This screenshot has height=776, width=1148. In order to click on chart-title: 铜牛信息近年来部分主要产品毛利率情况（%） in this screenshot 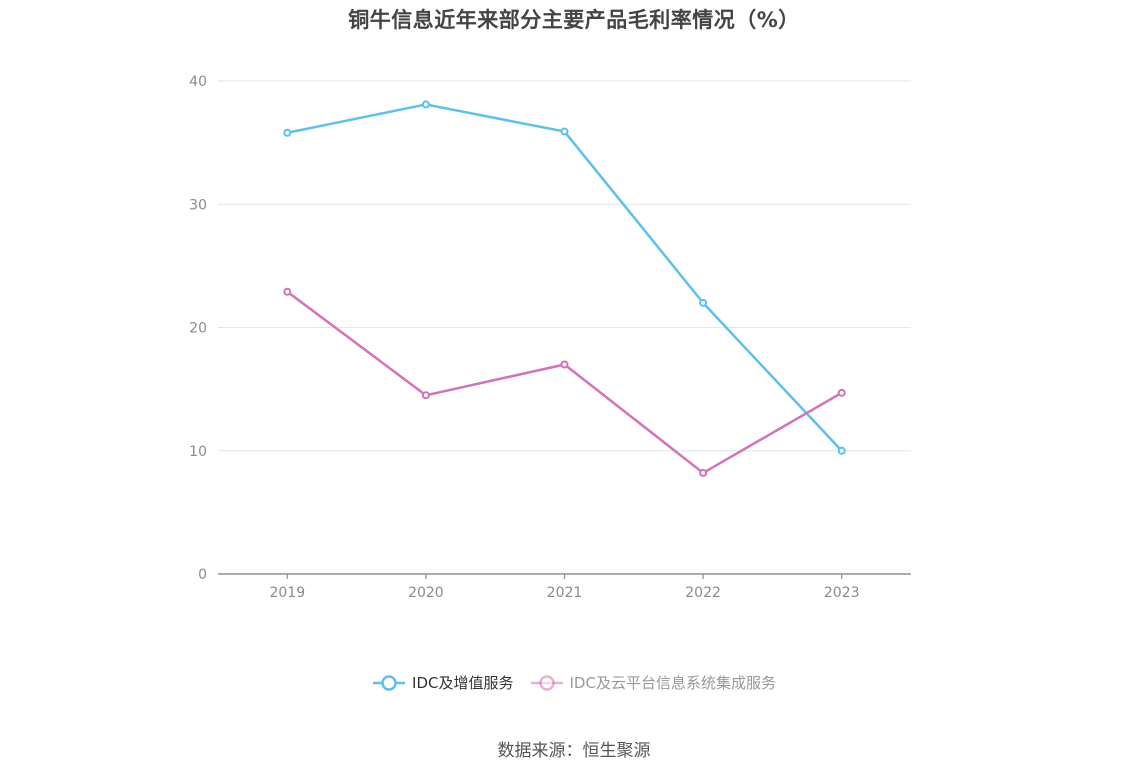, I will do `click(574, 20)`.